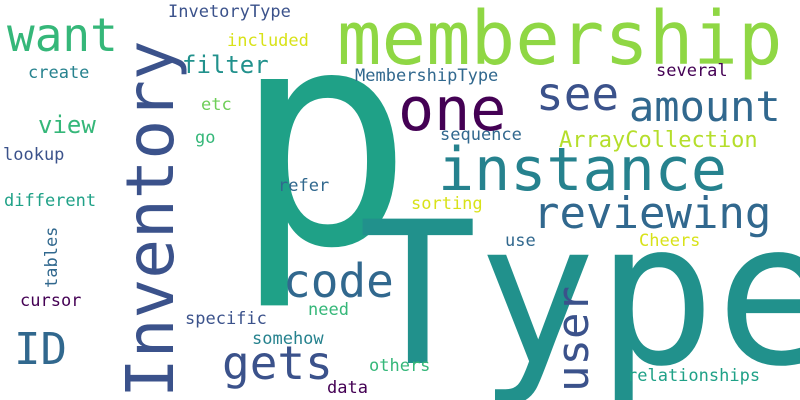 This screenshot has height=400, width=800. What do you see at coordinates (705, 106) in the screenshot?
I see `word-amount: amount` at bounding box center [705, 106].